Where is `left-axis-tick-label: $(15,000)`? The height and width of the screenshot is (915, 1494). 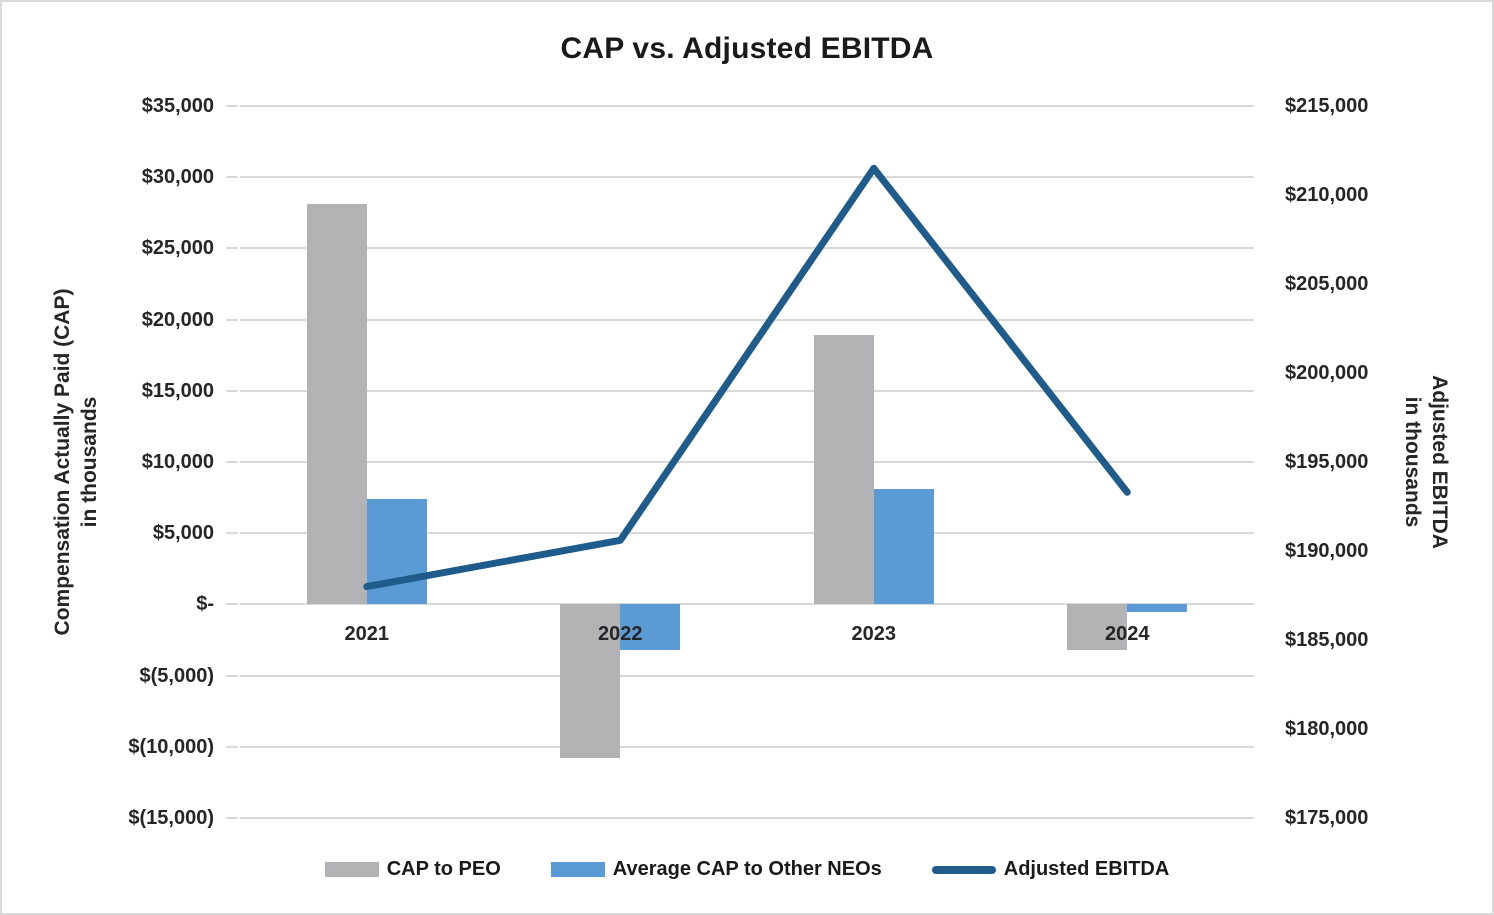 left-axis-tick-label: $(15,000) is located at coordinates (171, 818).